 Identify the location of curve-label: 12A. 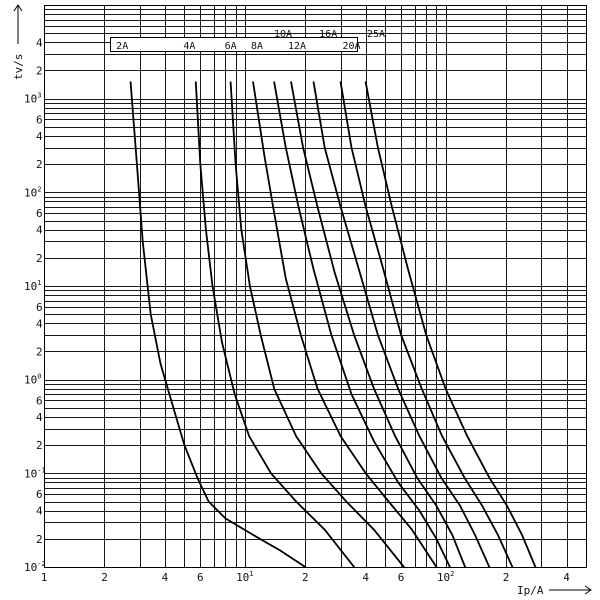
(297, 46).